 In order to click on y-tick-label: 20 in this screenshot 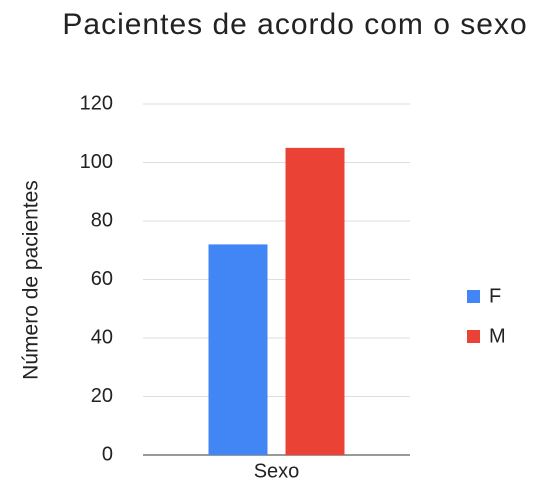, I will do `click(102, 396)`.